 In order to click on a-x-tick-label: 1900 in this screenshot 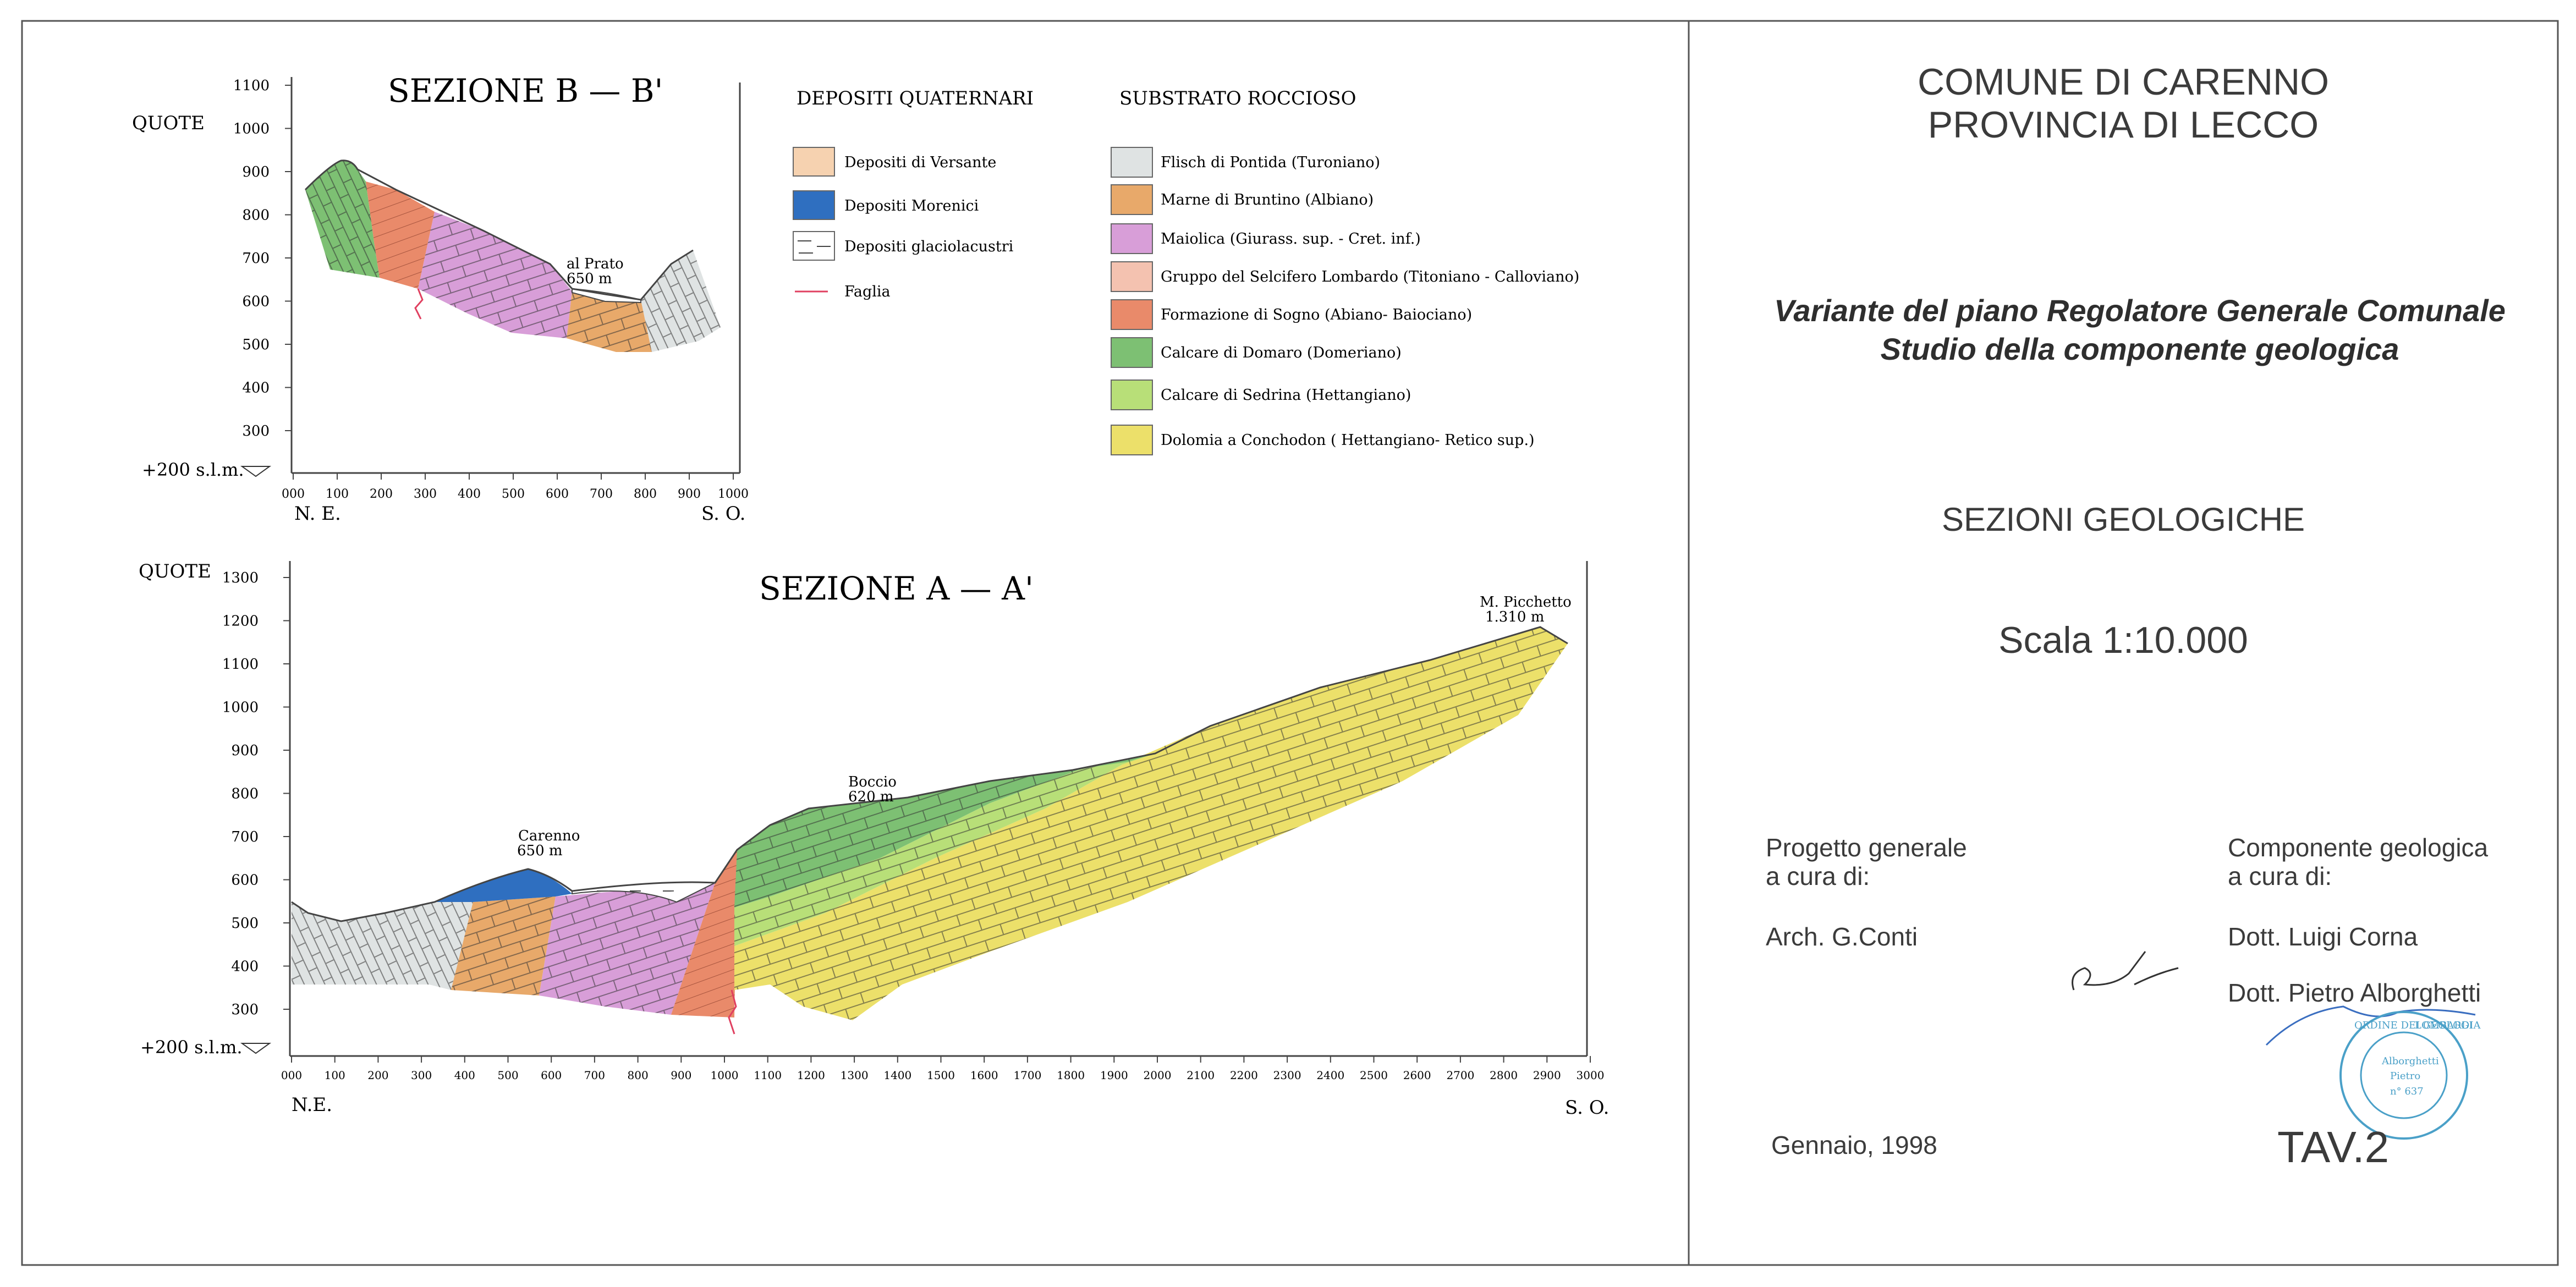, I will do `click(1114, 1075)`.